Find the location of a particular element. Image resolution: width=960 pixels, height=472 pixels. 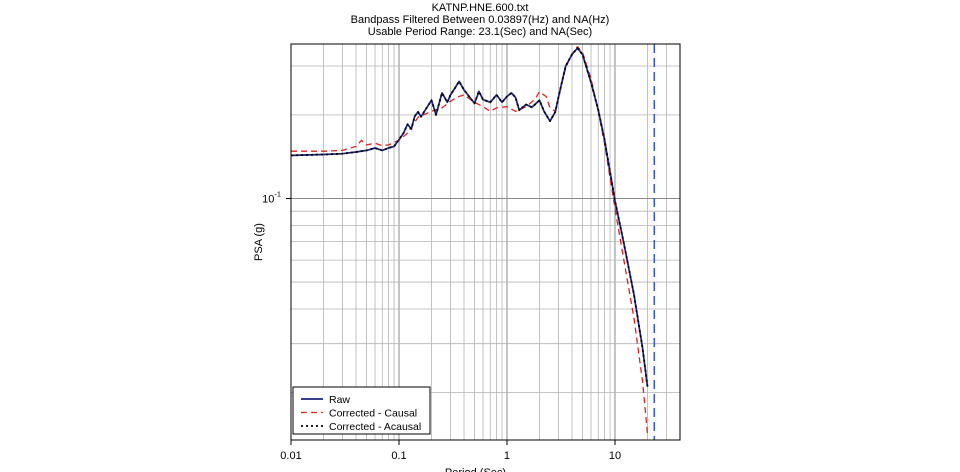

legend-label-1: Corrected - Causal is located at coordinates (373, 414).